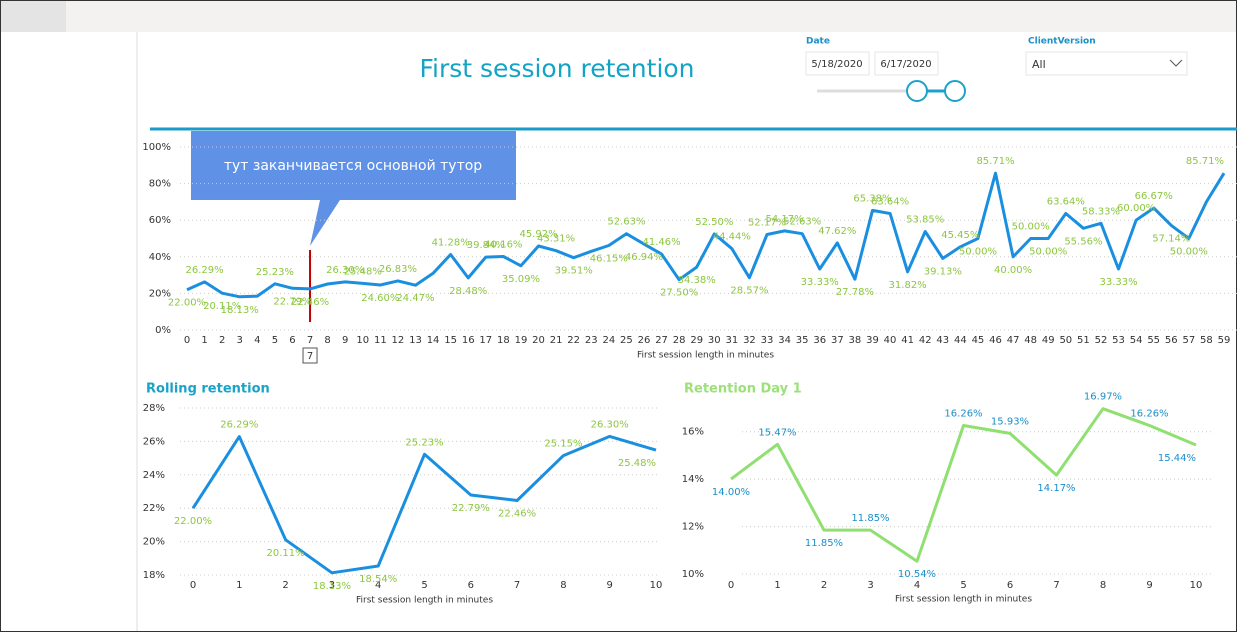 The width and height of the screenshot is (1237, 632). I want to click on data-label: 28.48%, so click(468, 291).